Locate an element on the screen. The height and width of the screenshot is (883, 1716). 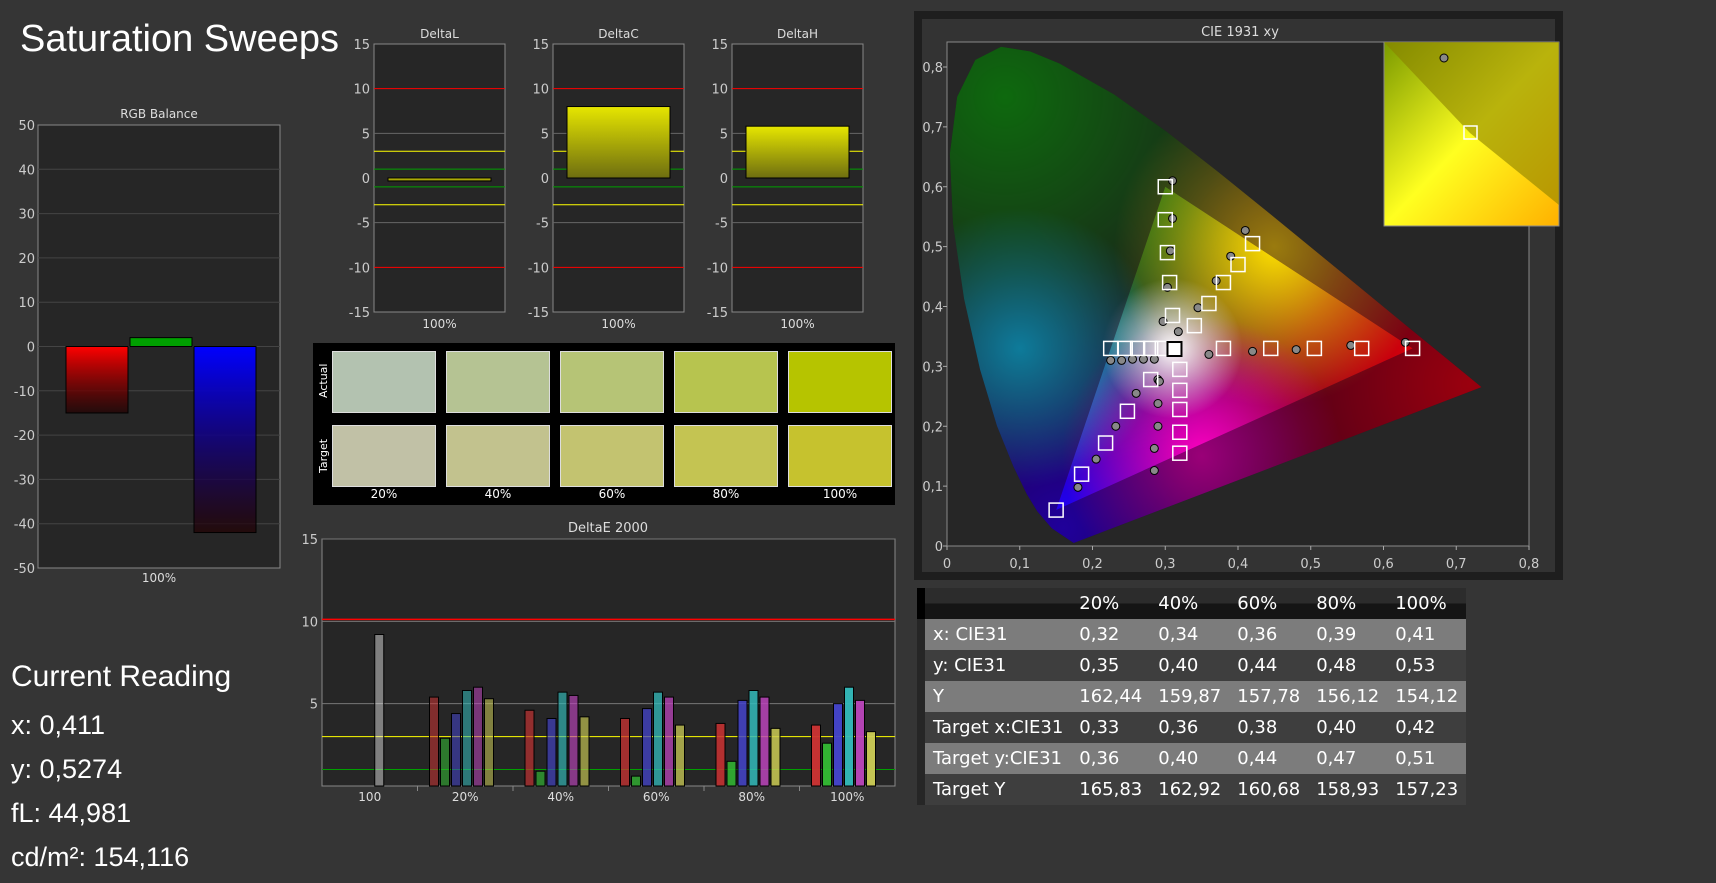
table-cell: 0,44 is located at coordinates (1269, 665).